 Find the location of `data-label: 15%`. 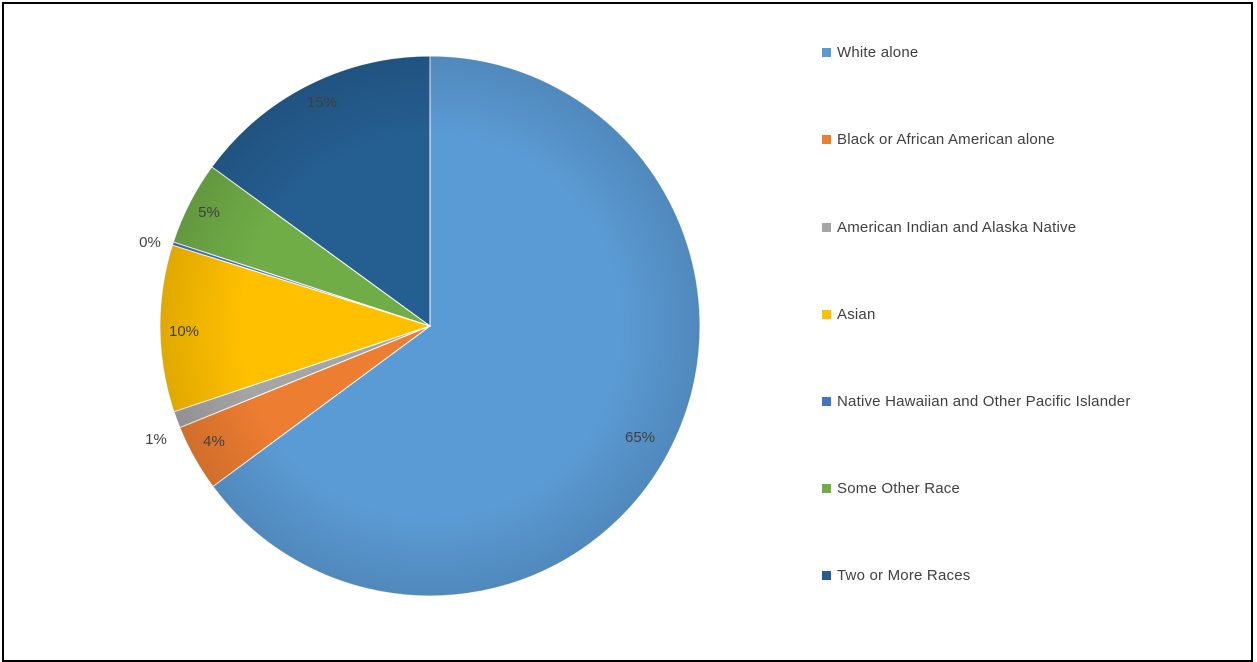

data-label: 15% is located at coordinates (322, 102).